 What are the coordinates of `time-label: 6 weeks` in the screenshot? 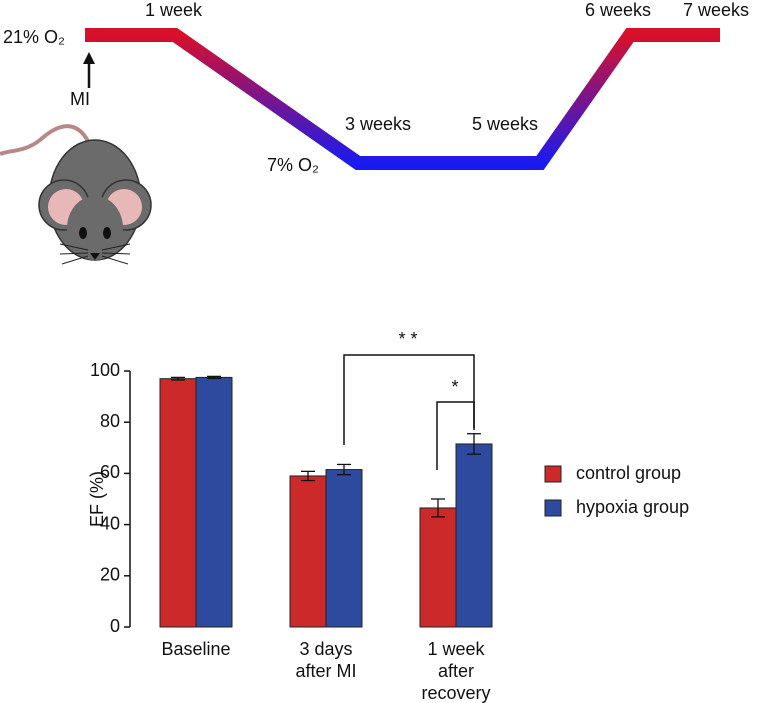 It's located at (618, 10).